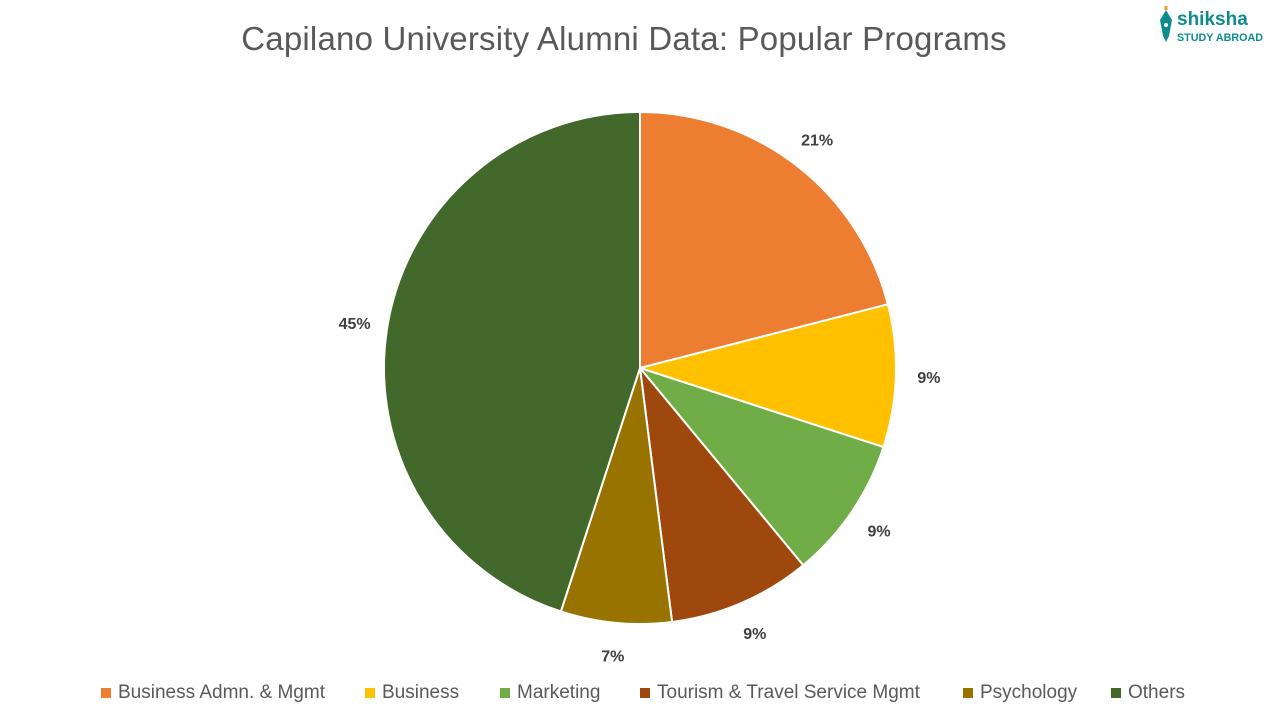 Image resolution: width=1280 pixels, height=720 pixels. I want to click on legend-label: Tourism & Travel Service Mgmt, so click(788, 692).